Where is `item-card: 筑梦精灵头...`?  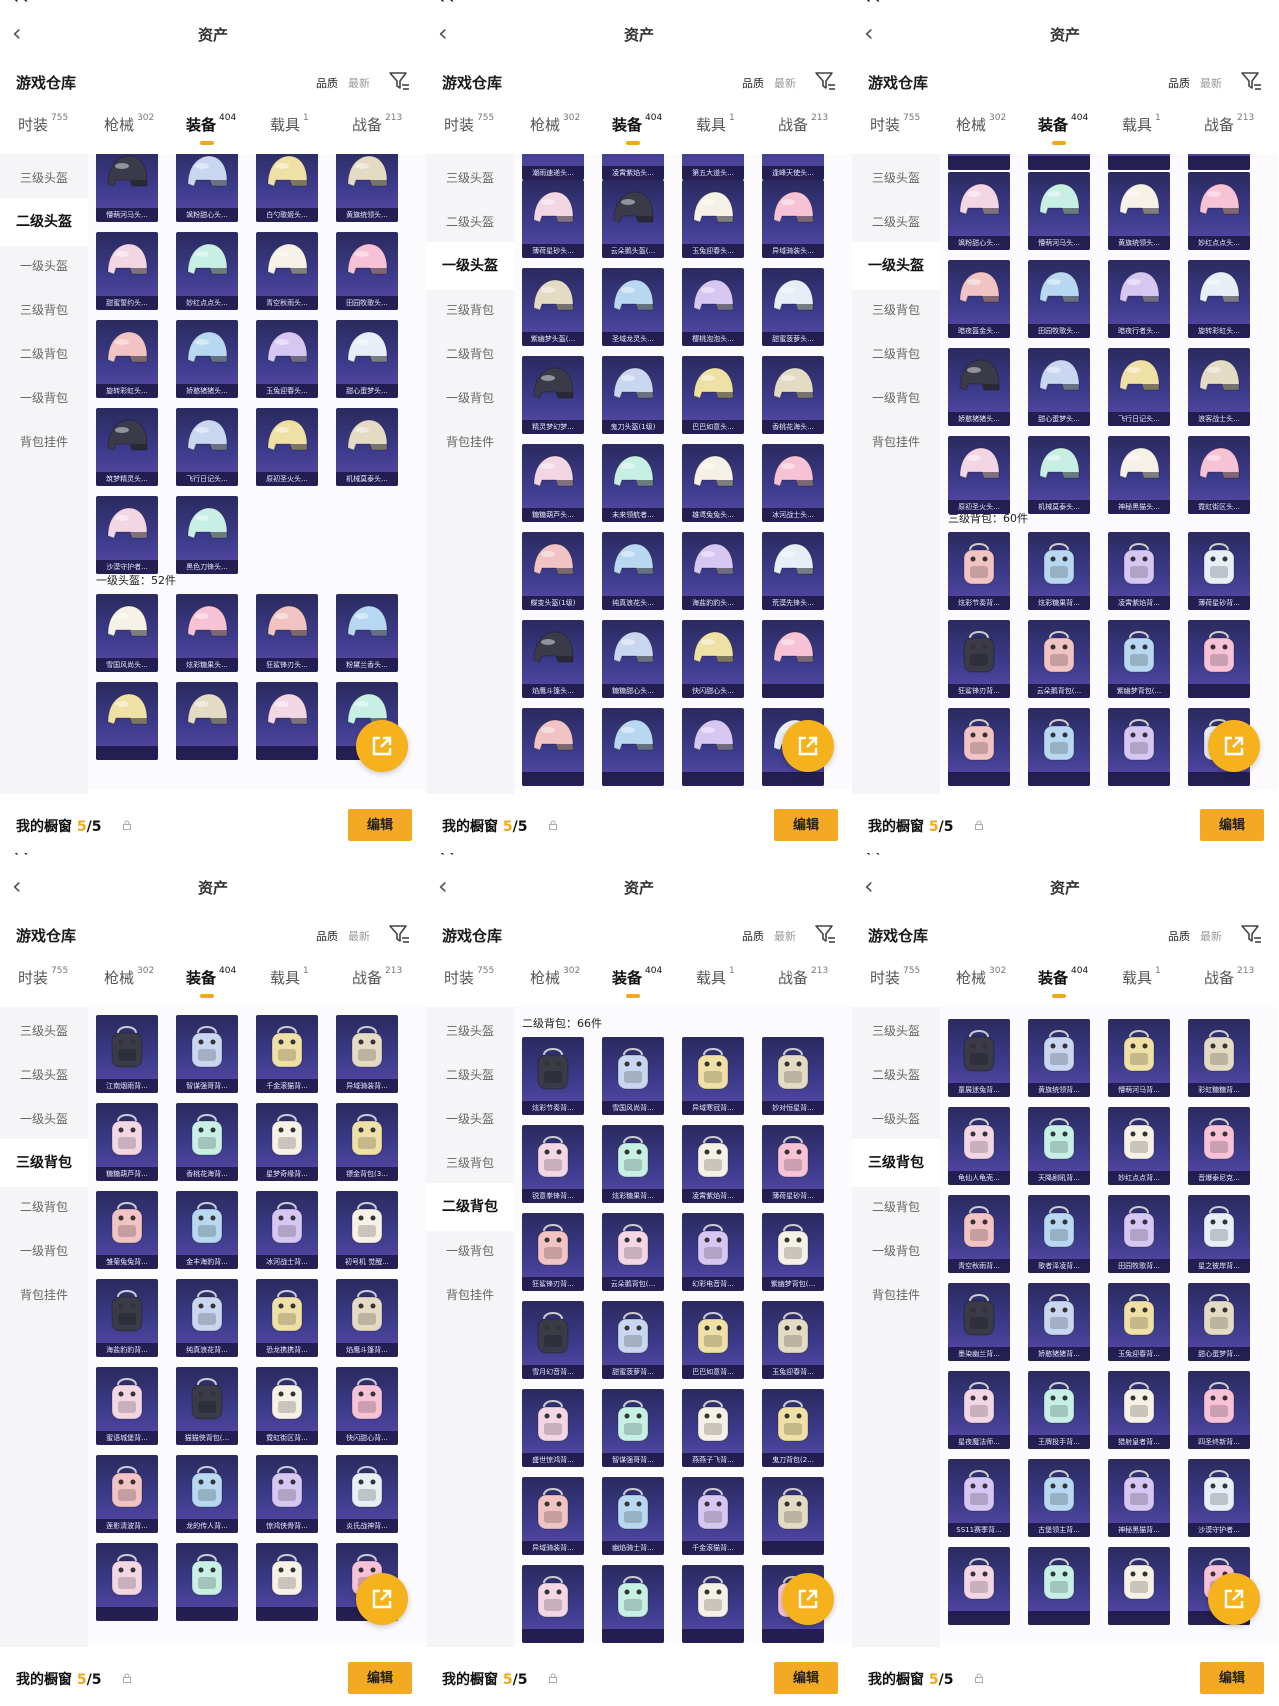 item-card: 筑梦精灵头... is located at coordinates (127, 447).